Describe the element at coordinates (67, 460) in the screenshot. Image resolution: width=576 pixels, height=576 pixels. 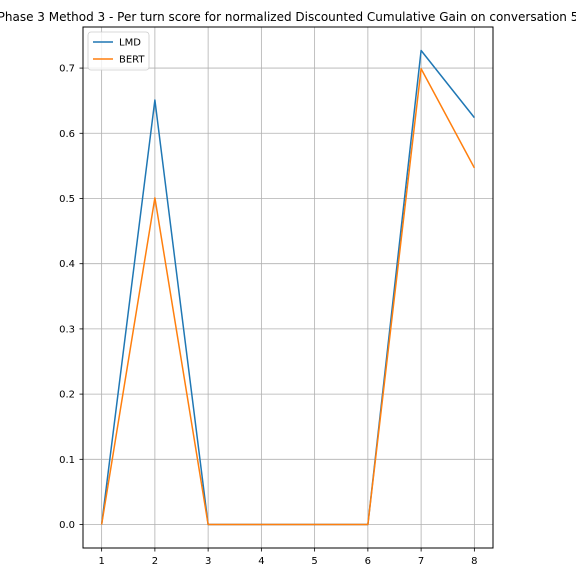
I see `y-tick-label: 0.1` at that location.